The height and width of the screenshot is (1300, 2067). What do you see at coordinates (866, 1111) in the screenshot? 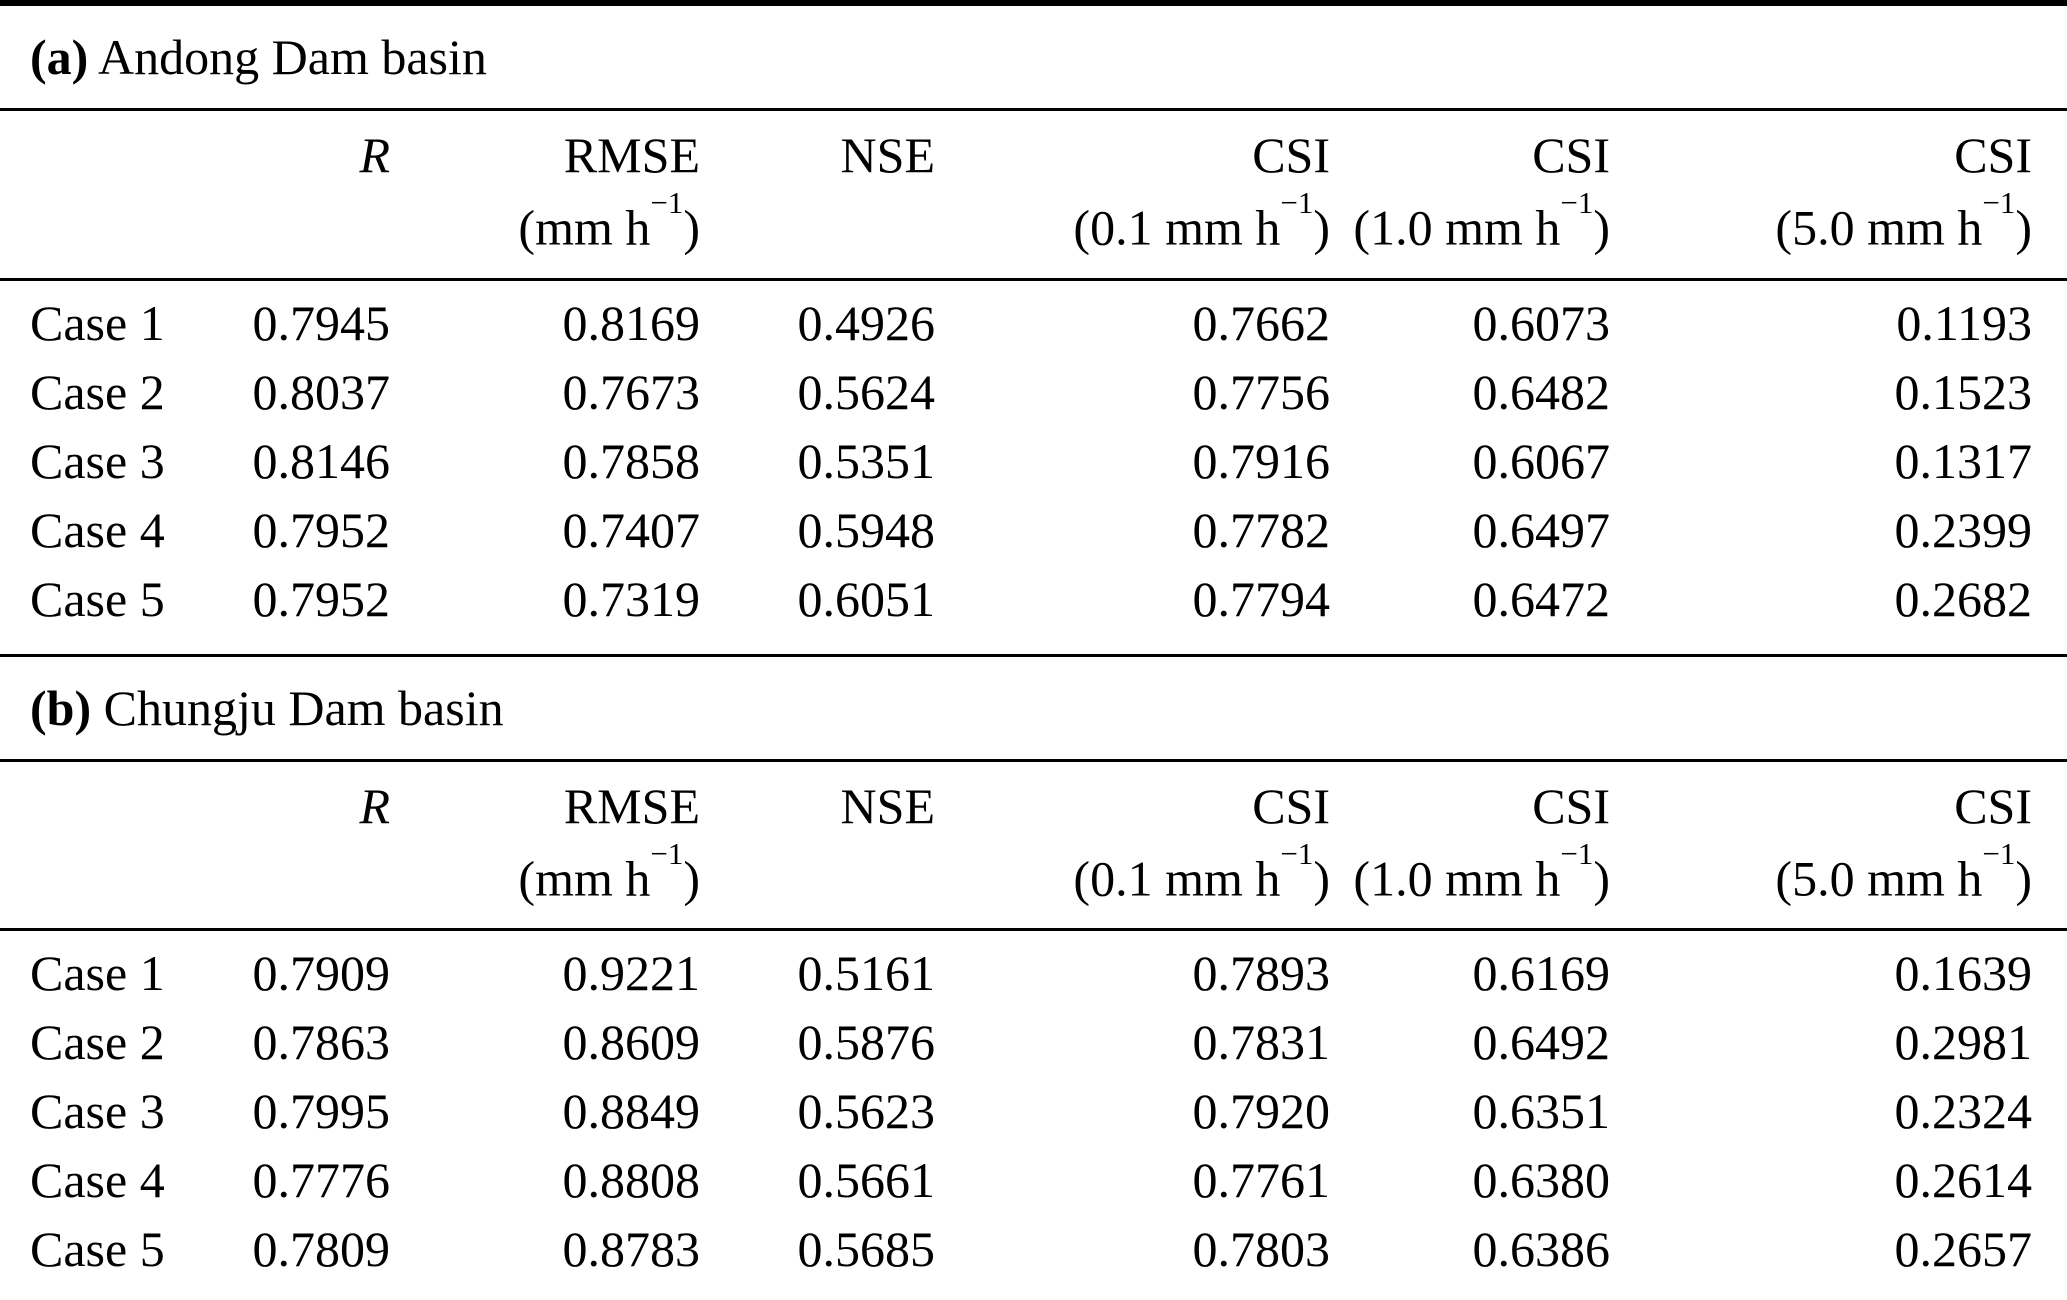
I see `cell-nse: 0.5623` at bounding box center [866, 1111].